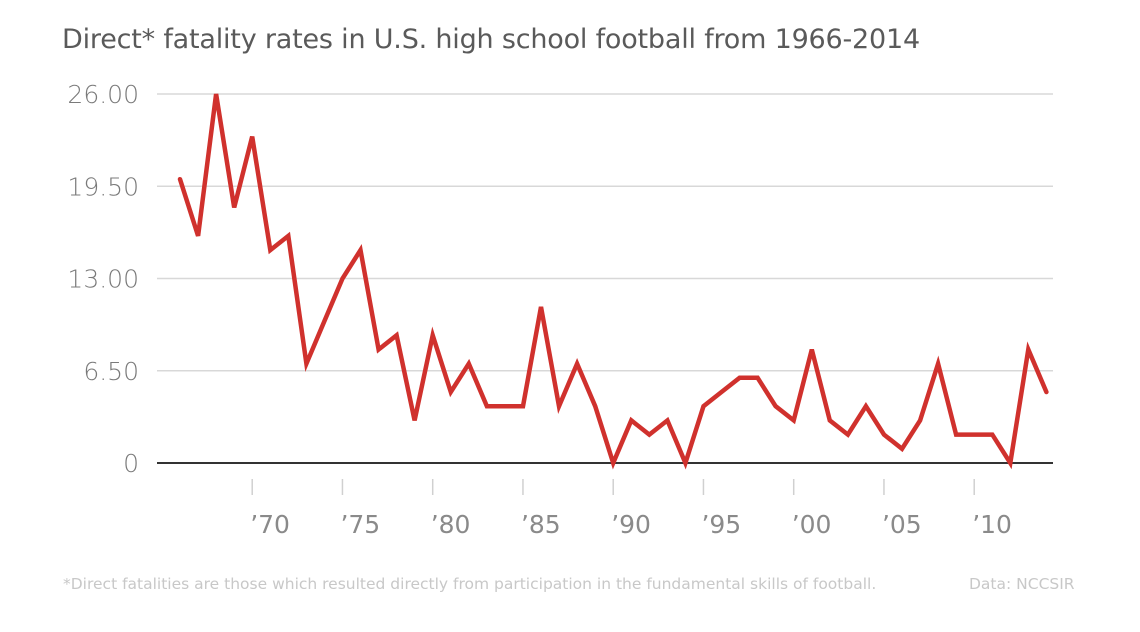 This screenshot has height=632, width=1140. I want to click on data-source: Data: NCCSIR, so click(1022, 584).